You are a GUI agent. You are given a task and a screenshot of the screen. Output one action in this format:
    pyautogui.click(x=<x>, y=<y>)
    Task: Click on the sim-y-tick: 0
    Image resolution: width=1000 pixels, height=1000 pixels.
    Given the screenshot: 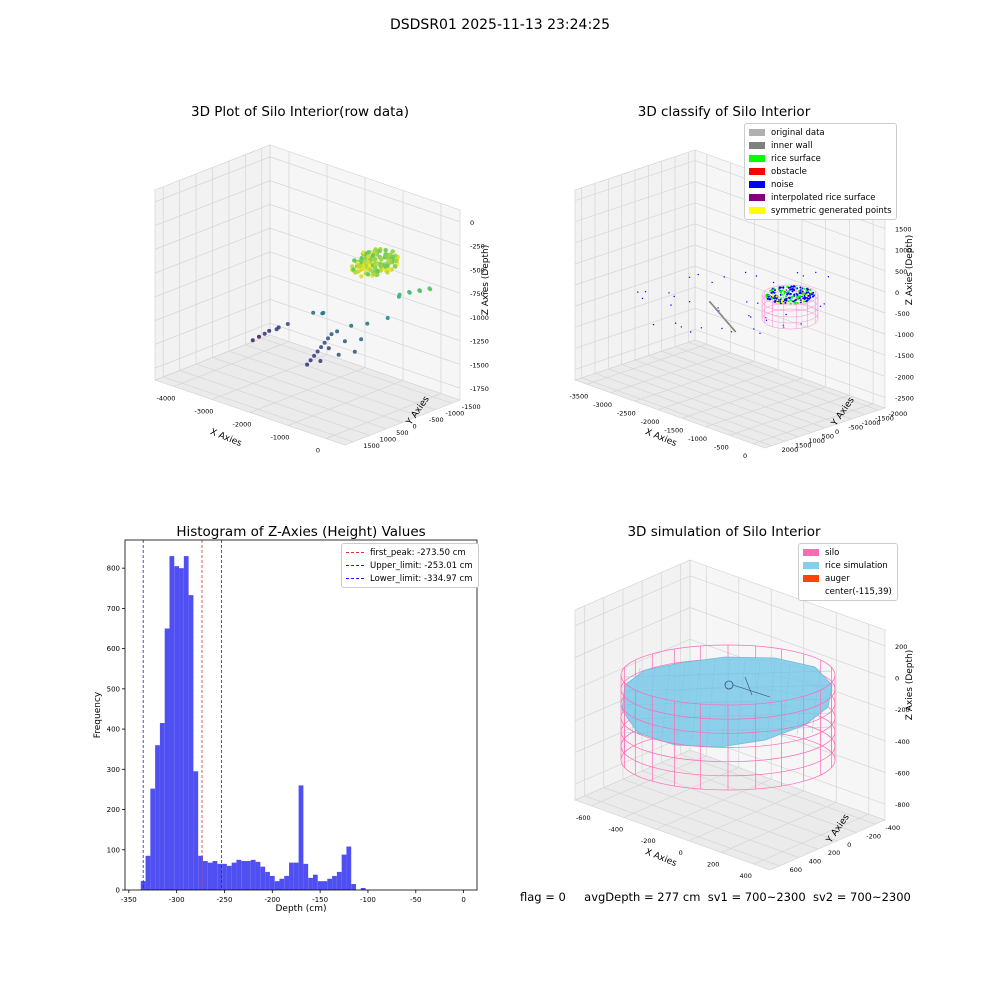 What is the action you would take?
    pyautogui.click(x=849, y=845)
    